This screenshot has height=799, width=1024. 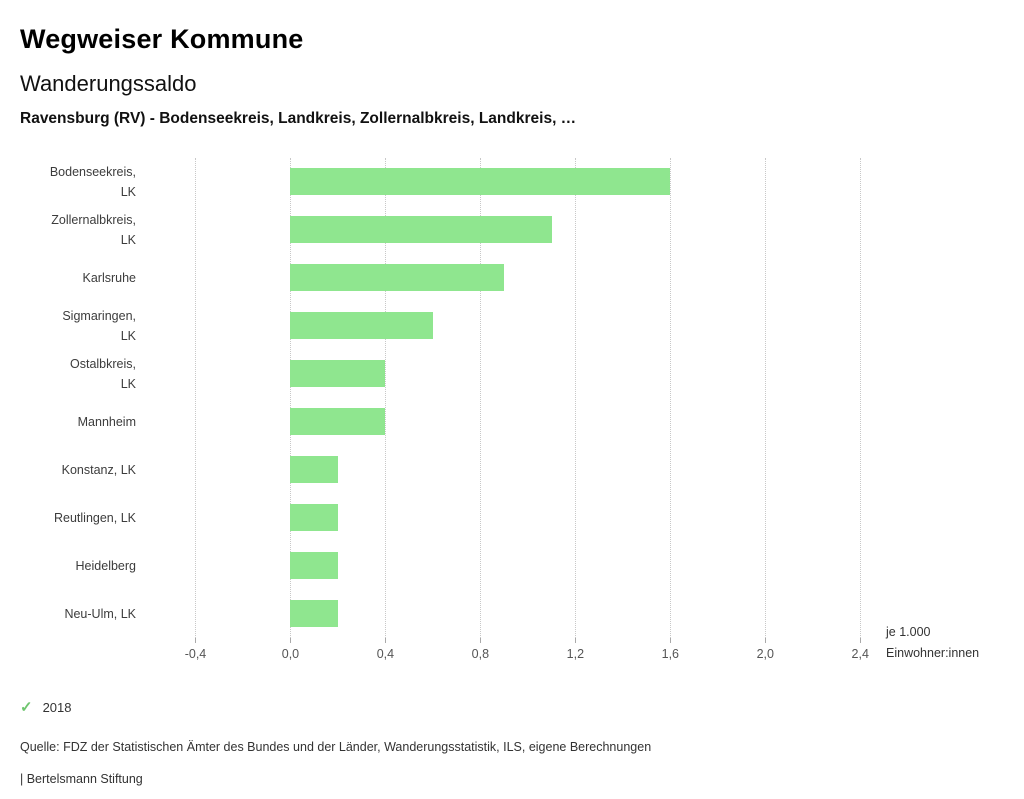 I want to click on x-tick-label: 2,0, so click(x=765, y=654).